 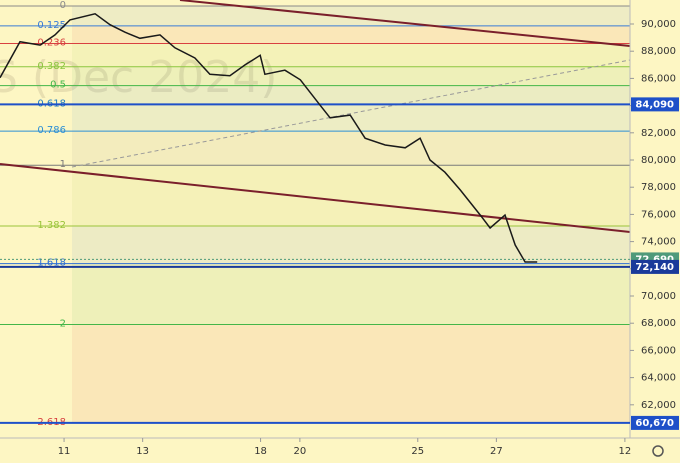 What do you see at coordinates (64, 451) in the screenshot?
I see `x-tick-label: 11` at bounding box center [64, 451].